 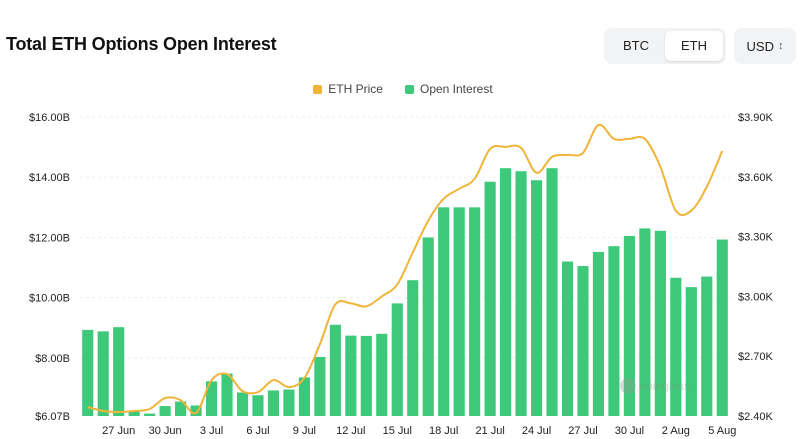 What do you see at coordinates (49, 238) in the screenshot?
I see `y-left-tick-label: $12.00B` at bounding box center [49, 238].